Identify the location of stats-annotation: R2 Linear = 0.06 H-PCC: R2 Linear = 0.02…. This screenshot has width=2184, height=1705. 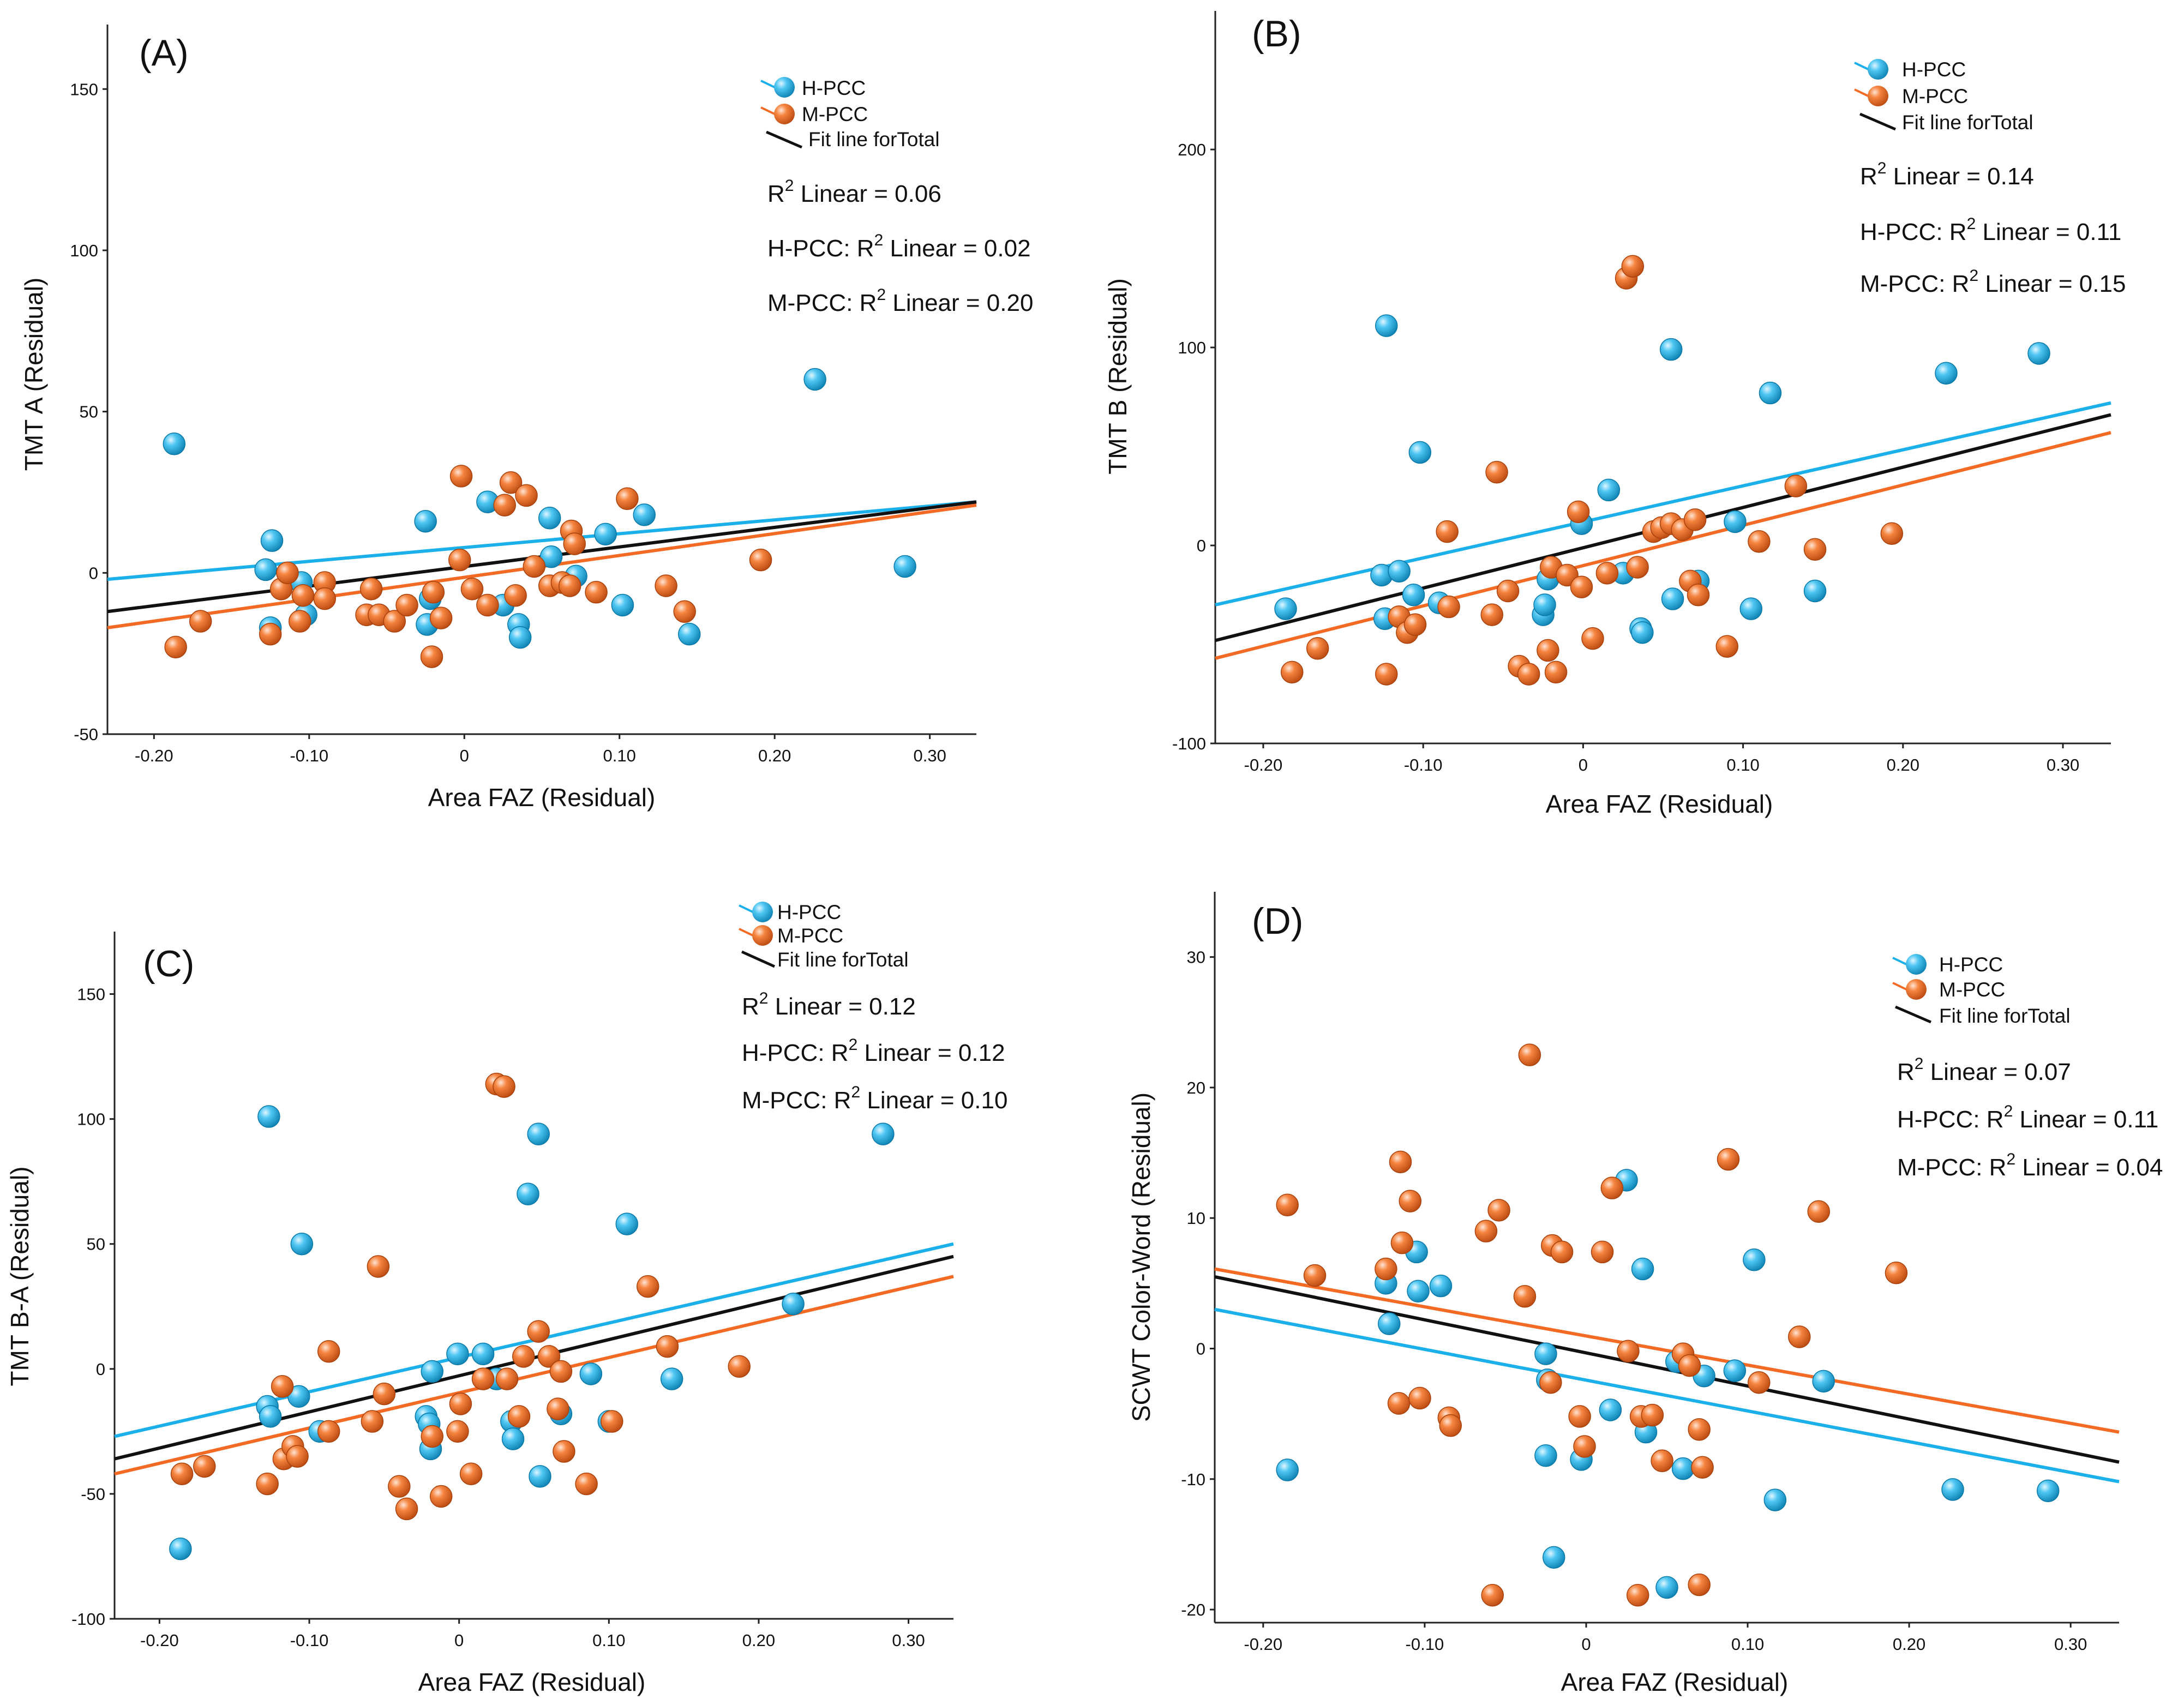
(900, 247).